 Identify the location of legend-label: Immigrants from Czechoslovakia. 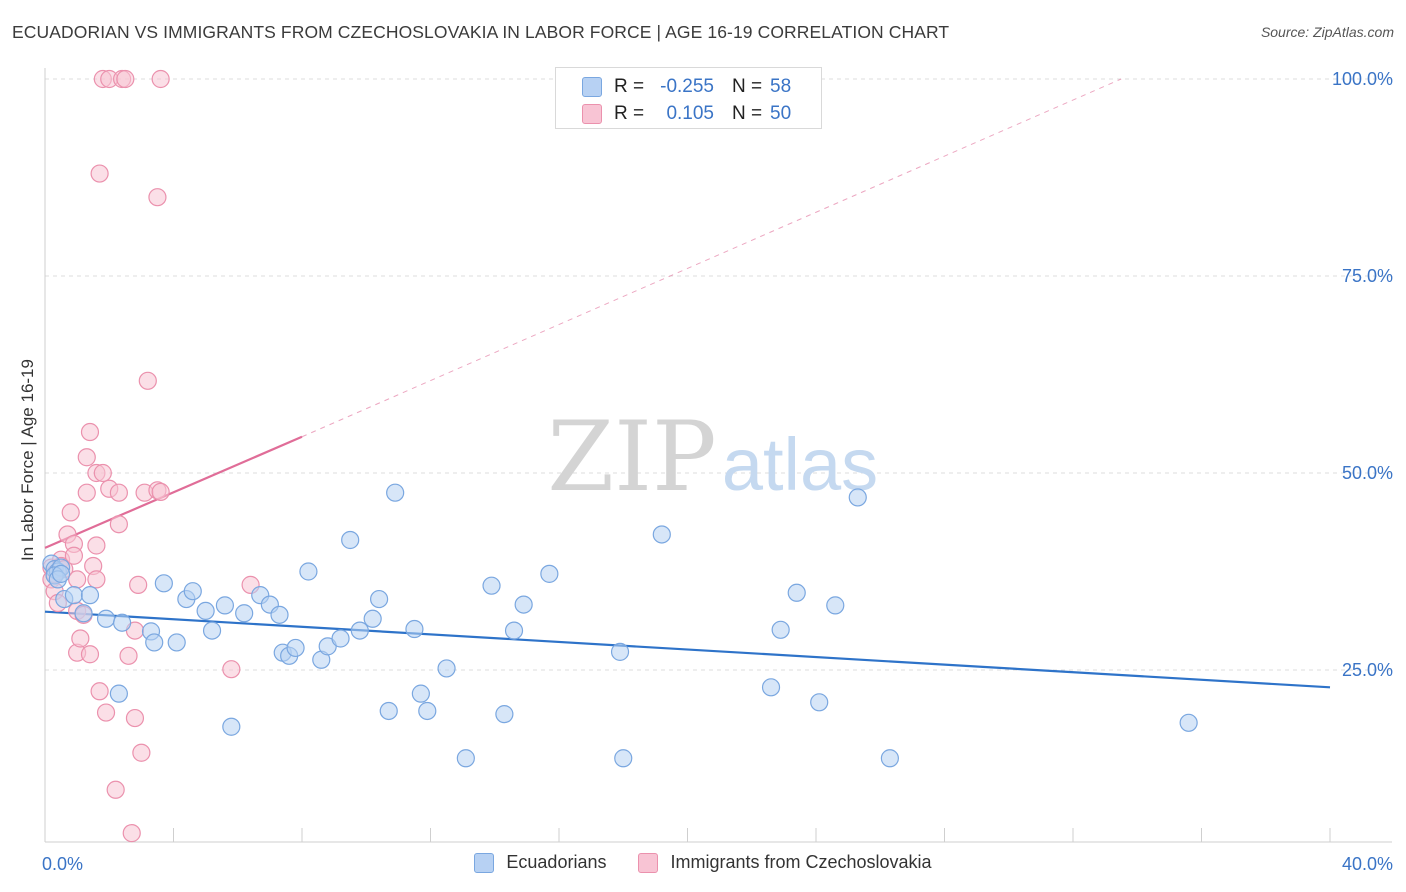
(801, 862).